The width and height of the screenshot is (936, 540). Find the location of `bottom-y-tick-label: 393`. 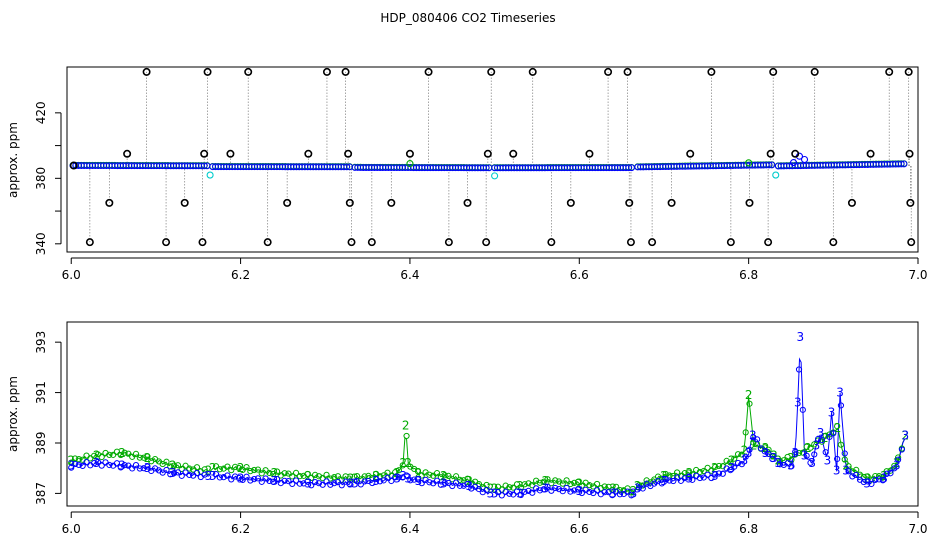

bottom-y-tick-label: 393 is located at coordinates (41, 342).